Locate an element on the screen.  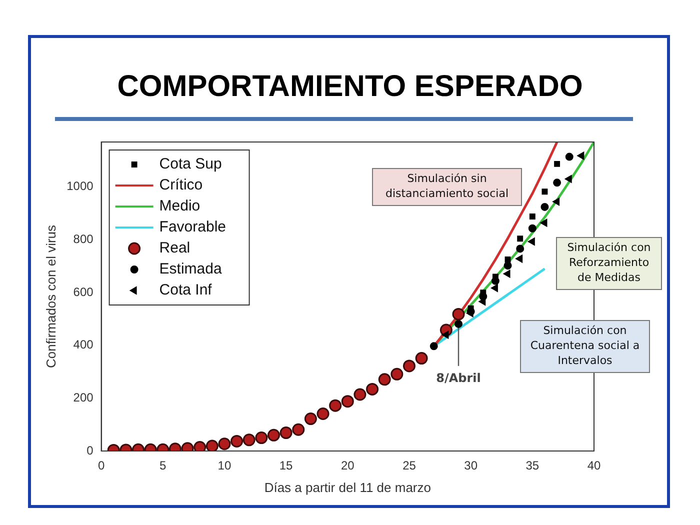
legend-label: Cota Sup is located at coordinates (190, 164).